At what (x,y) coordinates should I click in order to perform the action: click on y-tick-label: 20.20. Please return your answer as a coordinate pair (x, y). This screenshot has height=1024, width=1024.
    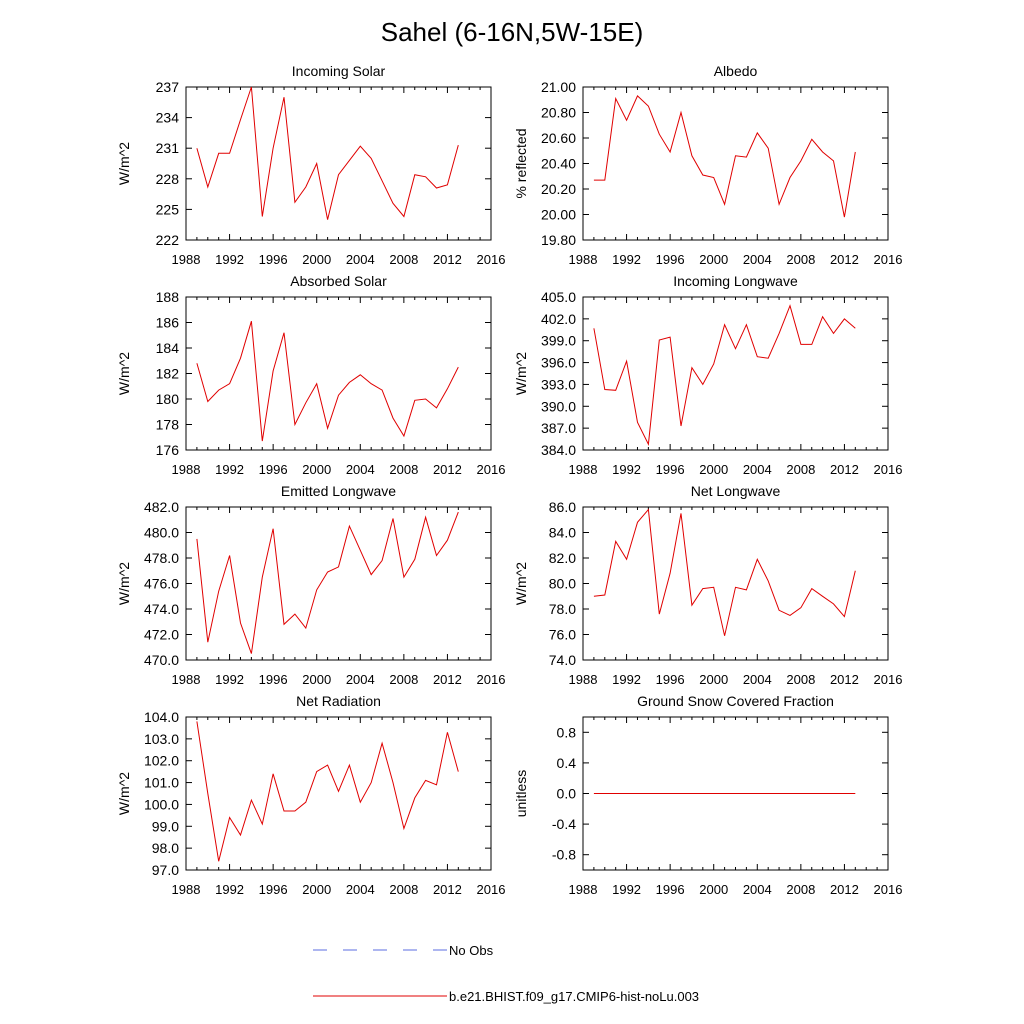
    Looking at the image, I should click on (558, 189).